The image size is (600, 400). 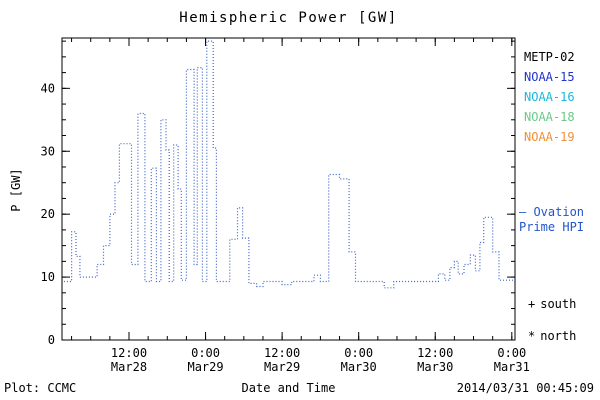 What do you see at coordinates (48, 277) in the screenshot?
I see `y-tick-label: 10` at bounding box center [48, 277].